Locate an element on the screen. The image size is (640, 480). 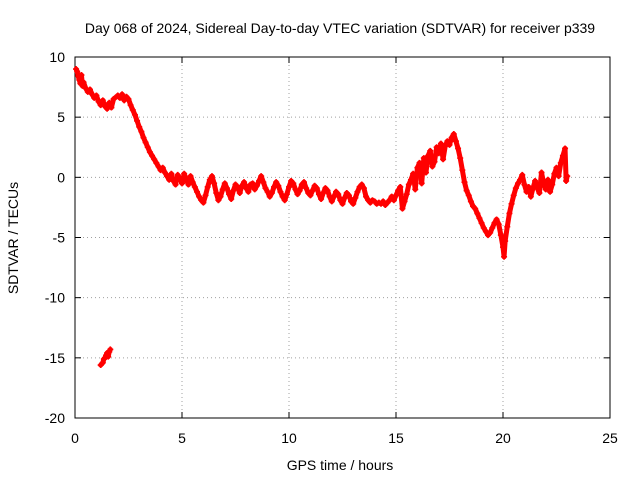
x-tick-label: 20 is located at coordinates (503, 438).